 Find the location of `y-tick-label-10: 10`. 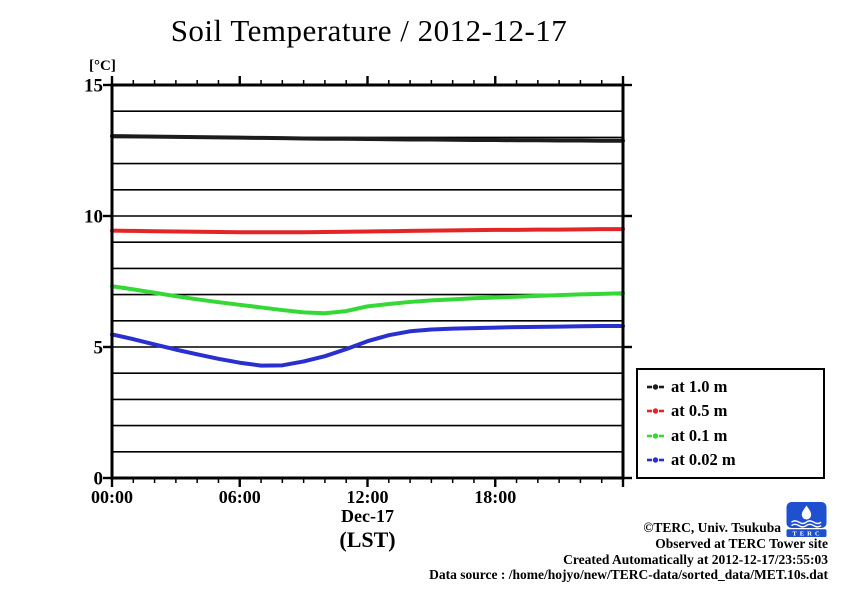

y-tick-label-10: 10 is located at coordinates (93, 217).